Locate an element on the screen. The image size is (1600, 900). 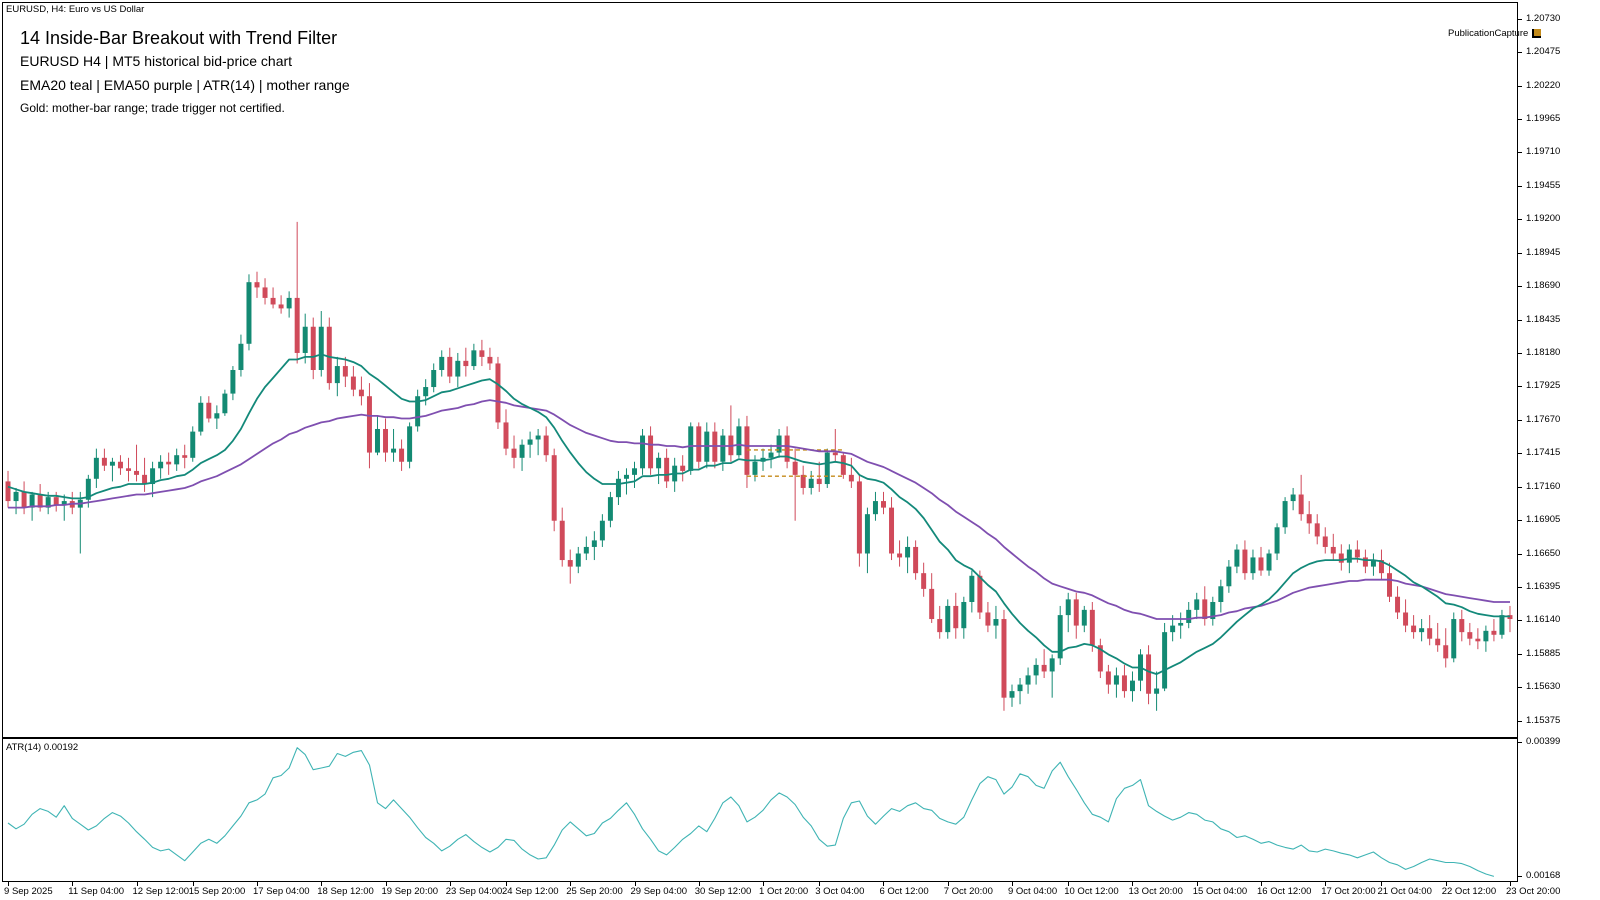
time-axis-label: 7 Oct 20:00 is located at coordinates (968, 891).